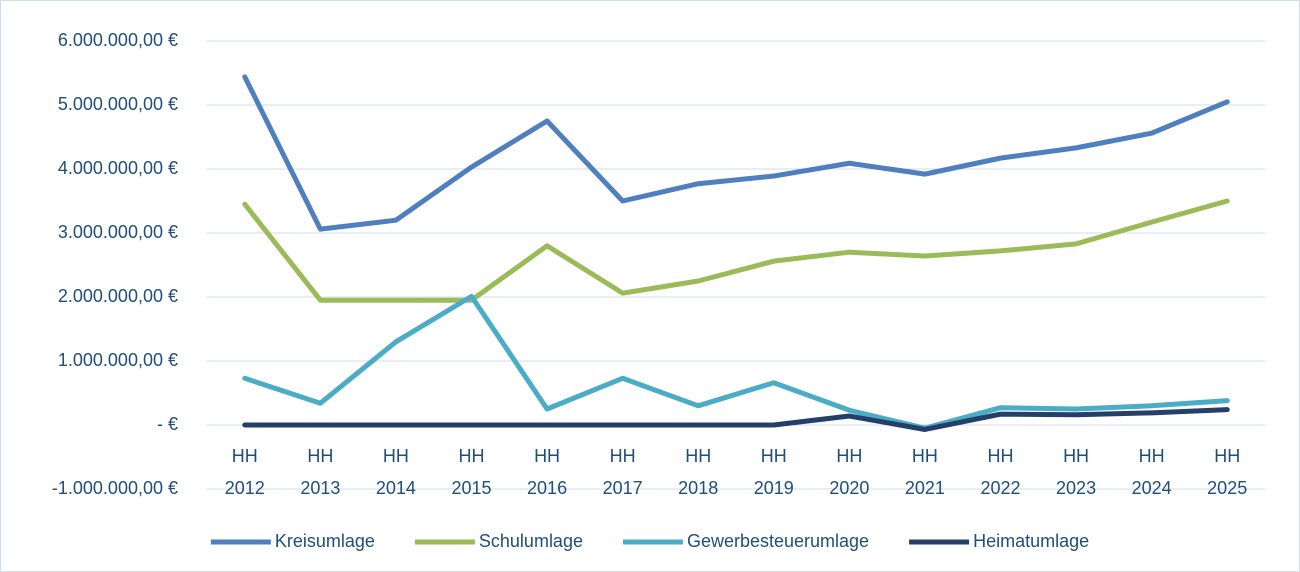  Describe the element at coordinates (547, 472) in the screenshot. I see `x-tick-label: HH 2016` at that location.